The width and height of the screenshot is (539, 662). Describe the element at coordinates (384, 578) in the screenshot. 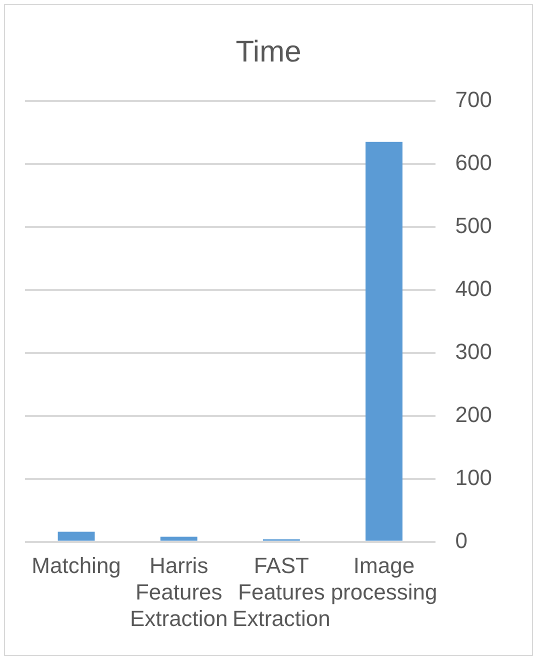

I see `x-tick-label: Image processing` at that location.